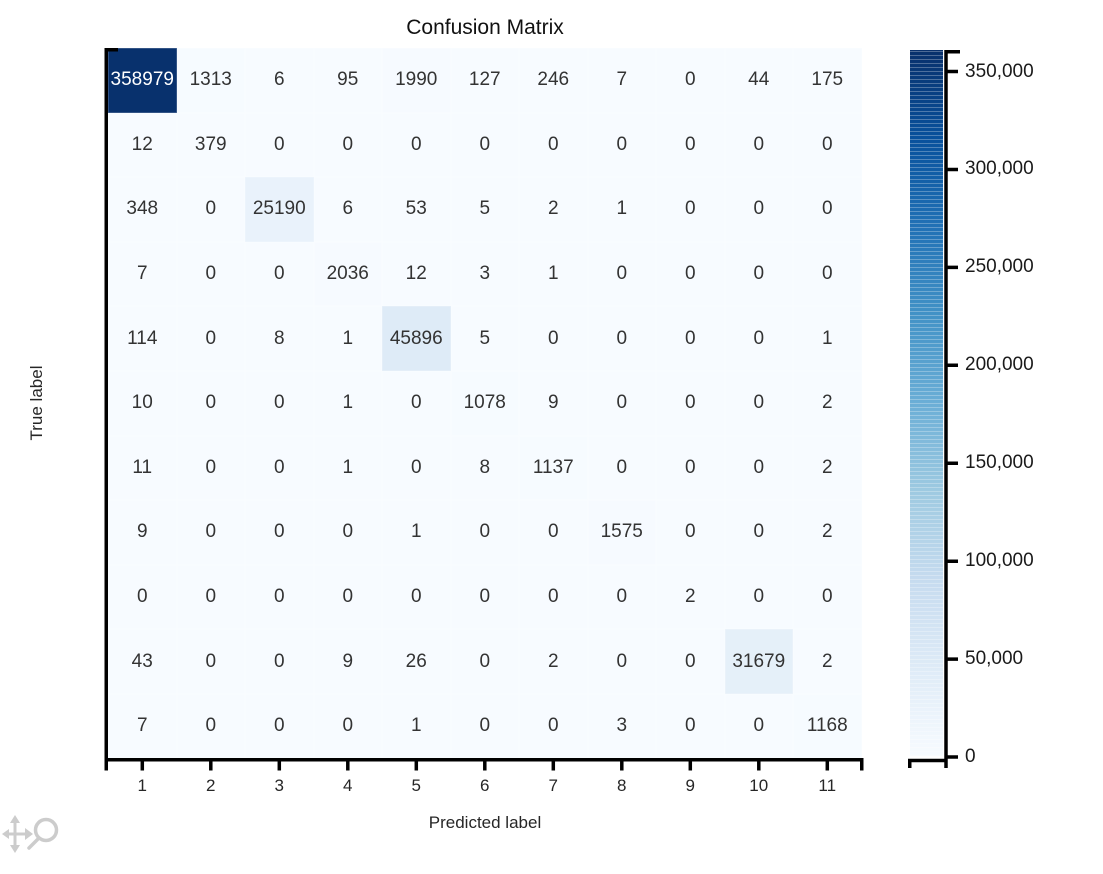 This screenshot has width=1103, height=874. Describe the element at coordinates (622, 785) in the screenshot. I see `x-tick-label: 8` at that location.